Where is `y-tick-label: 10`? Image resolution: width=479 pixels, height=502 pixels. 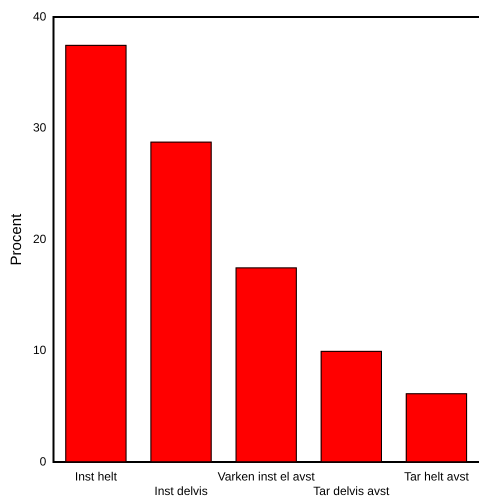 y-tick-label: 10 is located at coordinates (39, 350).